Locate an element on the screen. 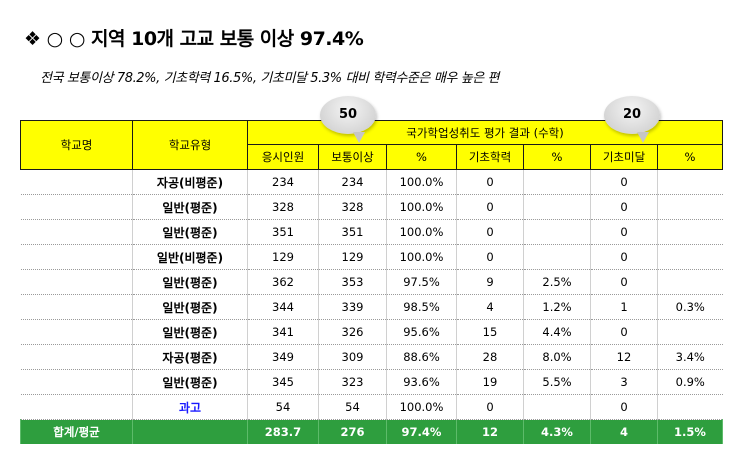 This screenshot has height=464, width=740. total-cell: 12 is located at coordinates (490, 431).